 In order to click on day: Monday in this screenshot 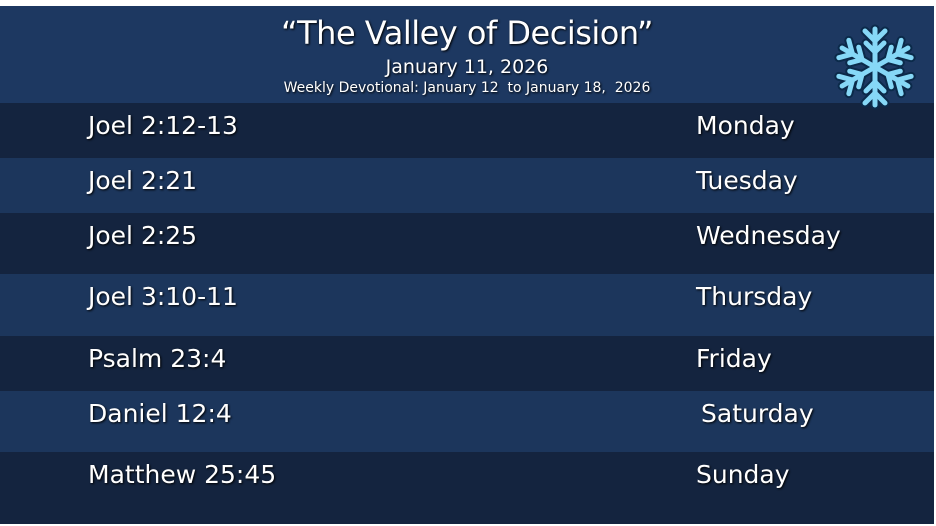, I will do `click(745, 125)`.